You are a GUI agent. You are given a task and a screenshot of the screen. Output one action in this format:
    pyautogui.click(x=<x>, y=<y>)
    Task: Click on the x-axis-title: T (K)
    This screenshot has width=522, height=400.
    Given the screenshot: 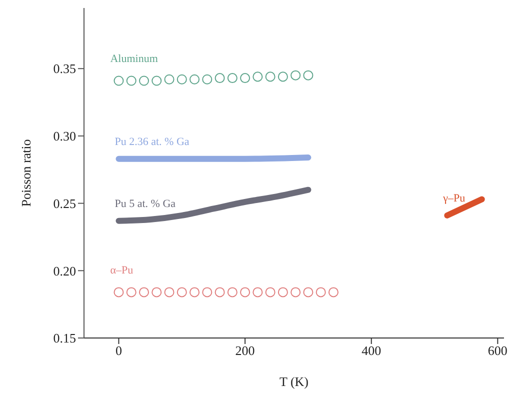 What is the action you would take?
    pyautogui.click(x=294, y=381)
    